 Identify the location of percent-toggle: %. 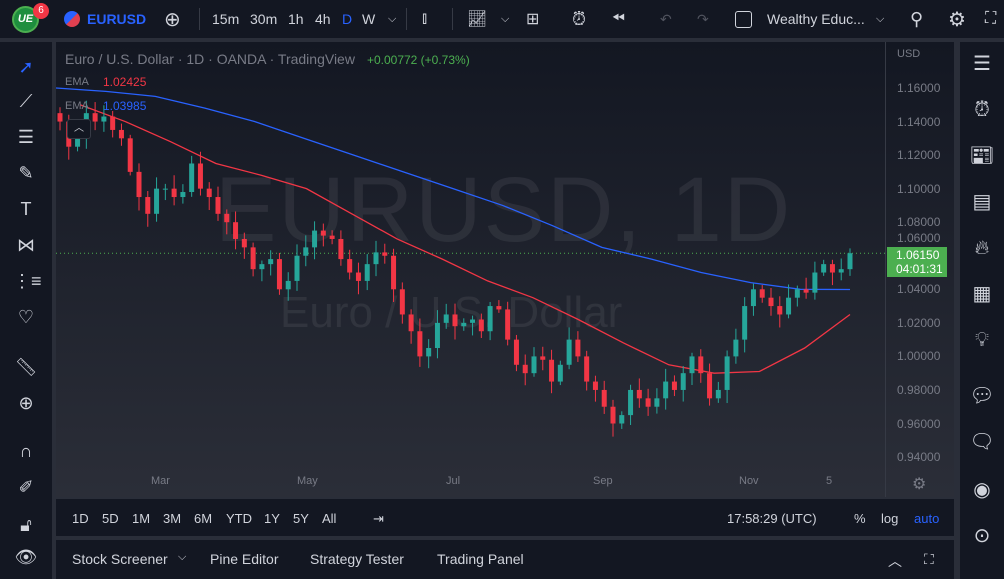
(860, 518).